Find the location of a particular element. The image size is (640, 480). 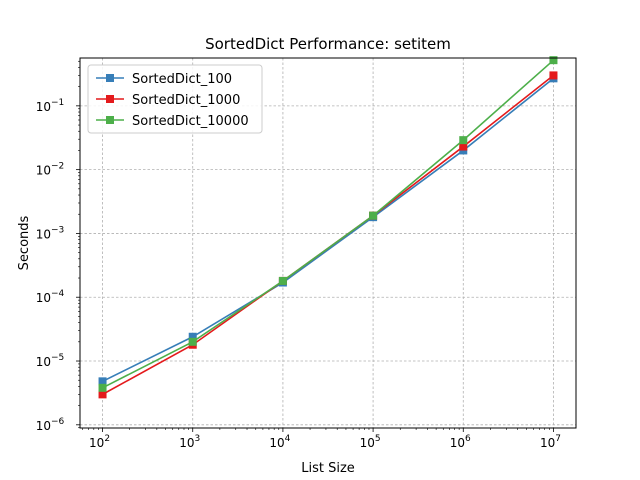

y-tick-label-exponent: −2 is located at coordinates (57, 167).